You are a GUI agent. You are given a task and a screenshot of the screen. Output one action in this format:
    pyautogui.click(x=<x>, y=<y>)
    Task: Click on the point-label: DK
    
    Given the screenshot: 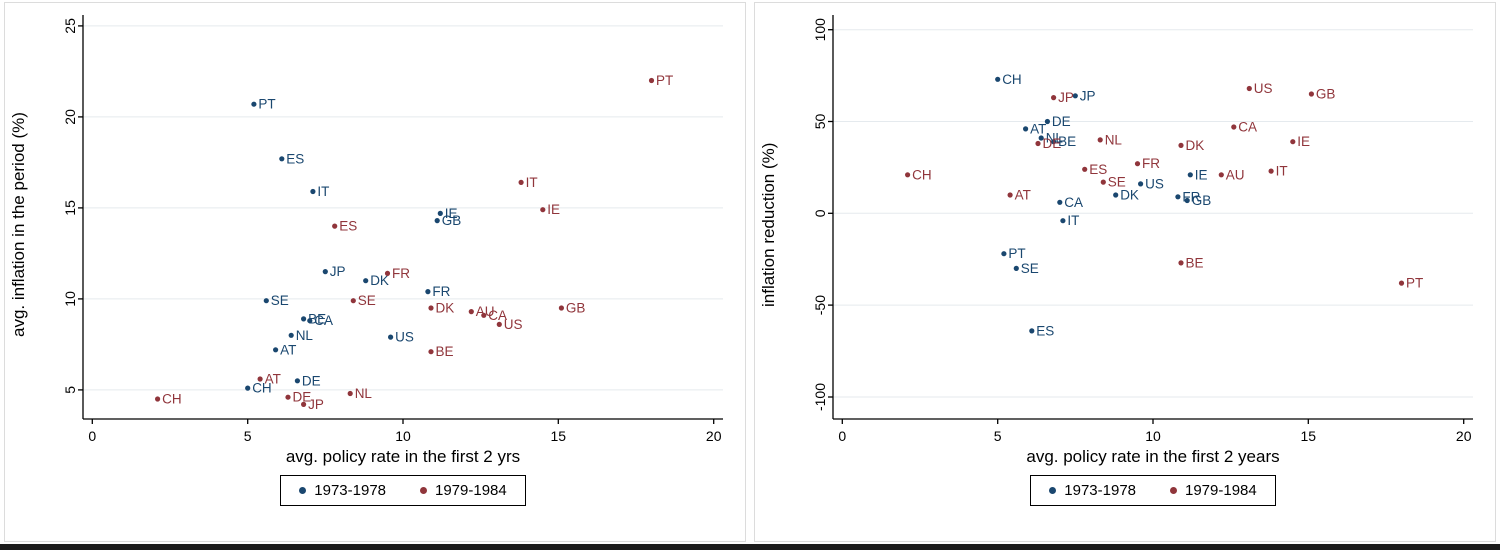 What is the action you would take?
    pyautogui.click(x=1195, y=145)
    